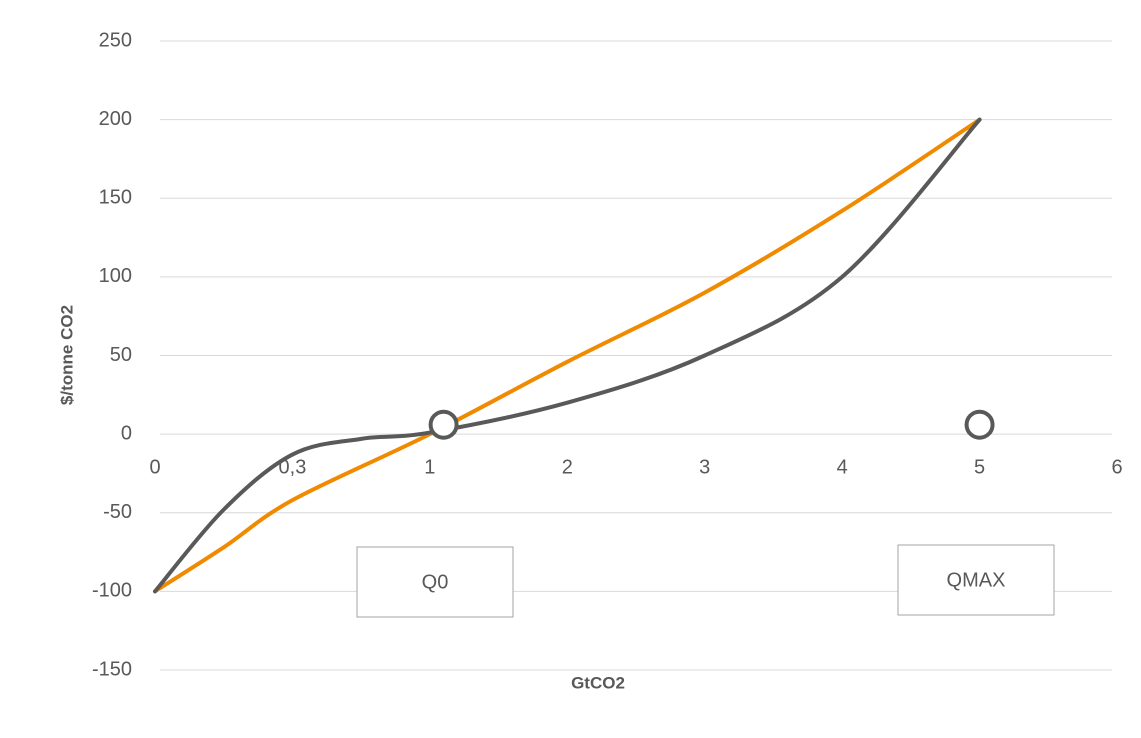 The width and height of the screenshot is (1141, 738). Describe the element at coordinates (121, 355) in the screenshot. I see `y-tick-label: 50` at that location.